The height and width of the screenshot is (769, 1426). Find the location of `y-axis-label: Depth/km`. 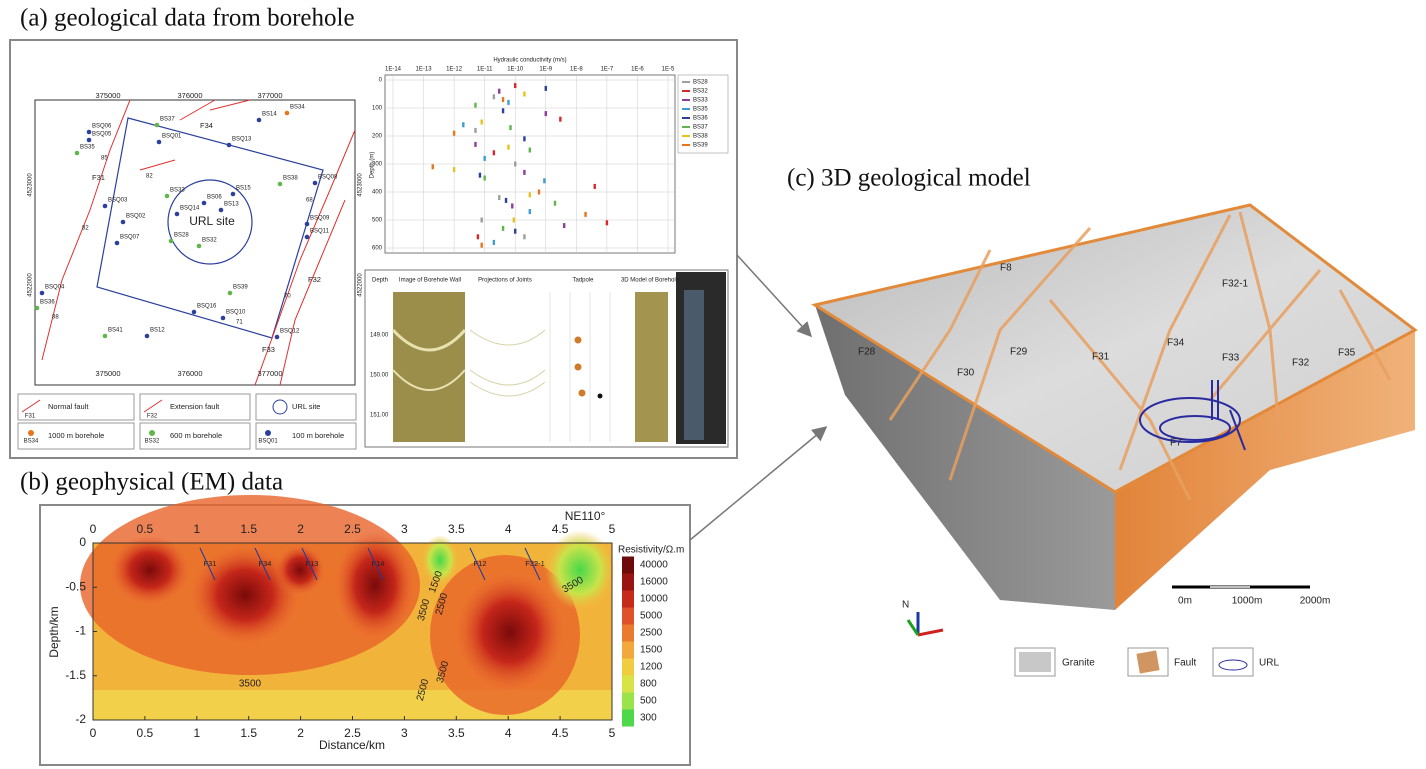

y-axis-label: Depth/km is located at coordinates (54, 631).